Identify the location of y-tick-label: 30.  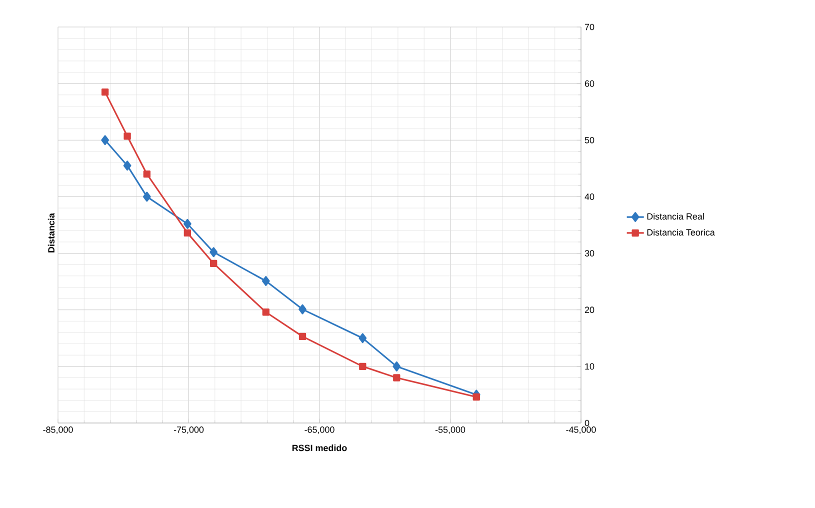
(589, 253).